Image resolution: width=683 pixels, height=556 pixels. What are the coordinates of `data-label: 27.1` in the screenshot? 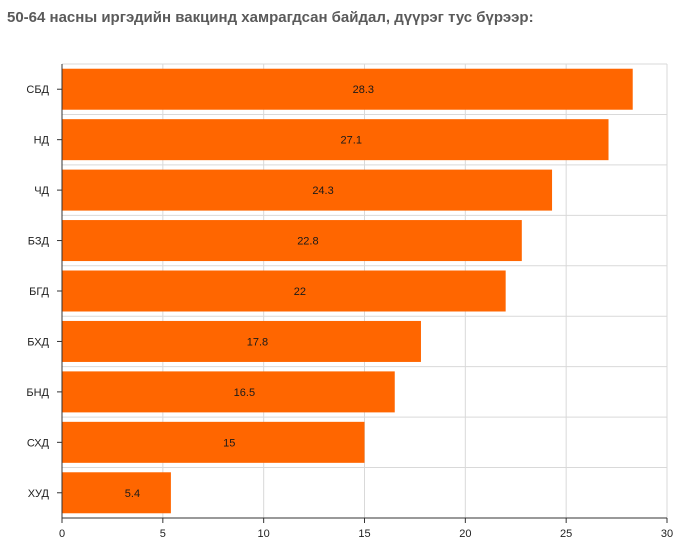 It's located at (351, 141).